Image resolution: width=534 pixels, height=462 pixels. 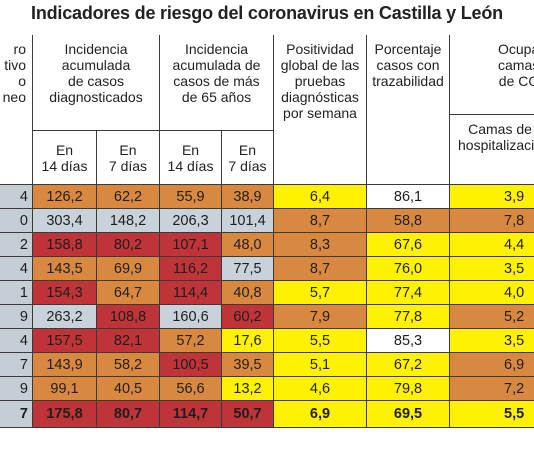 I want to click on total-cell: 69,5, so click(x=408, y=414).